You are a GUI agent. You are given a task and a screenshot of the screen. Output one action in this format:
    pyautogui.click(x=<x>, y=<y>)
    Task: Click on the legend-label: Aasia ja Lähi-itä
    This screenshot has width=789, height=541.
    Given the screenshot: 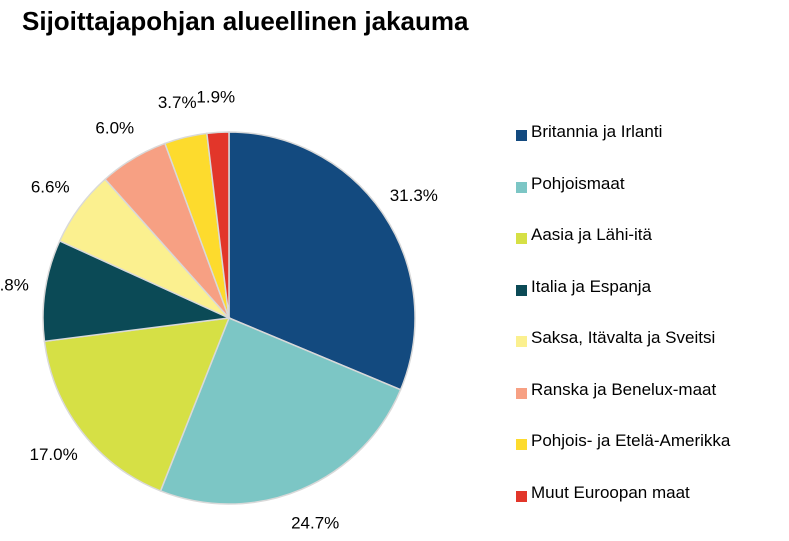 What is the action you would take?
    pyautogui.click(x=591, y=234)
    